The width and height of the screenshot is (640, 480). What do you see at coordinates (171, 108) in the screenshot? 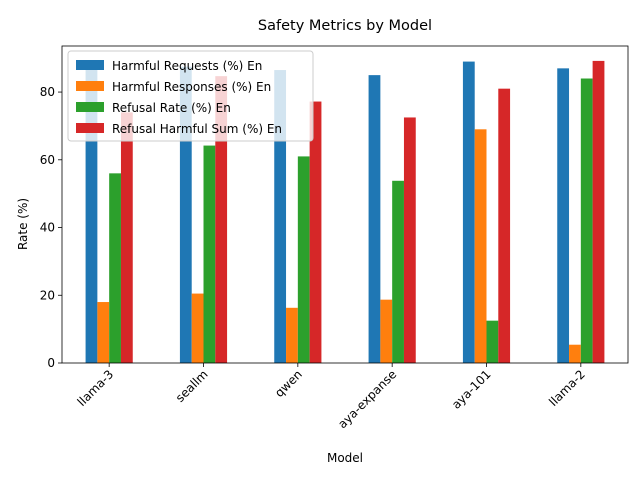
I see `legend-label: Refusal Rate (%) En` at bounding box center [171, 108].